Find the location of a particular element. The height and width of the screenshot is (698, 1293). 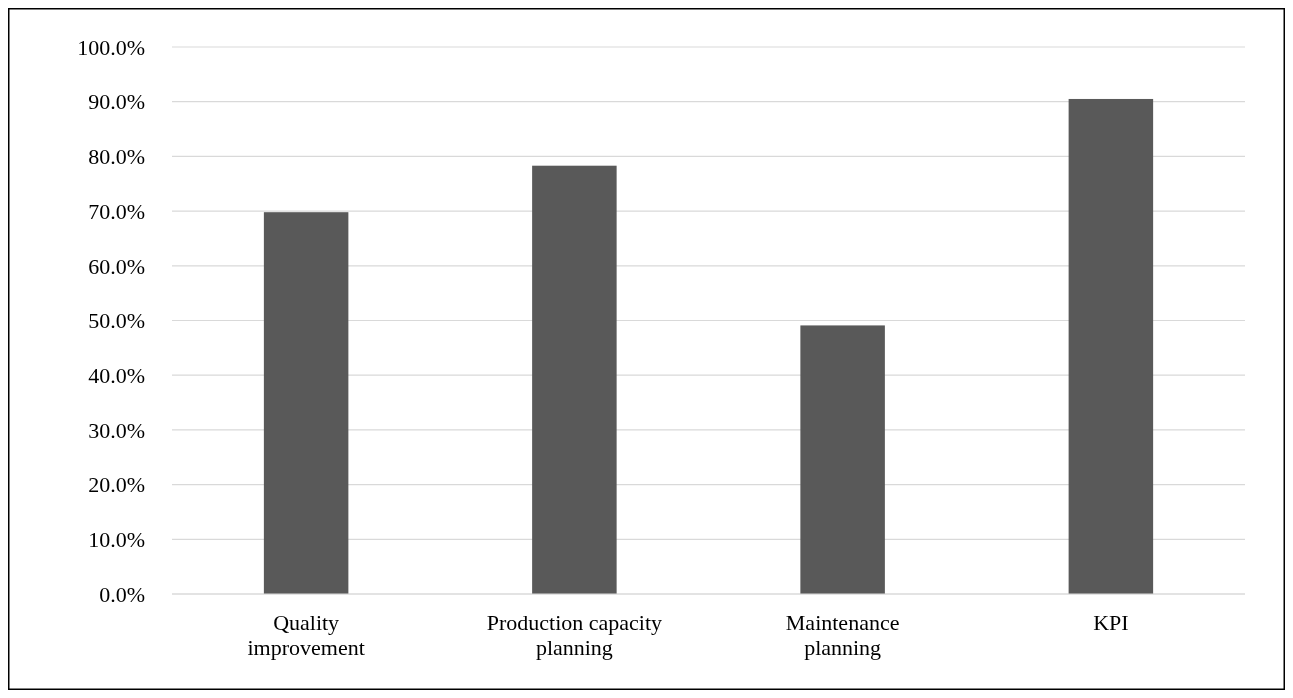

x-tick-label: KPI is located at coordinates (1111, 622).